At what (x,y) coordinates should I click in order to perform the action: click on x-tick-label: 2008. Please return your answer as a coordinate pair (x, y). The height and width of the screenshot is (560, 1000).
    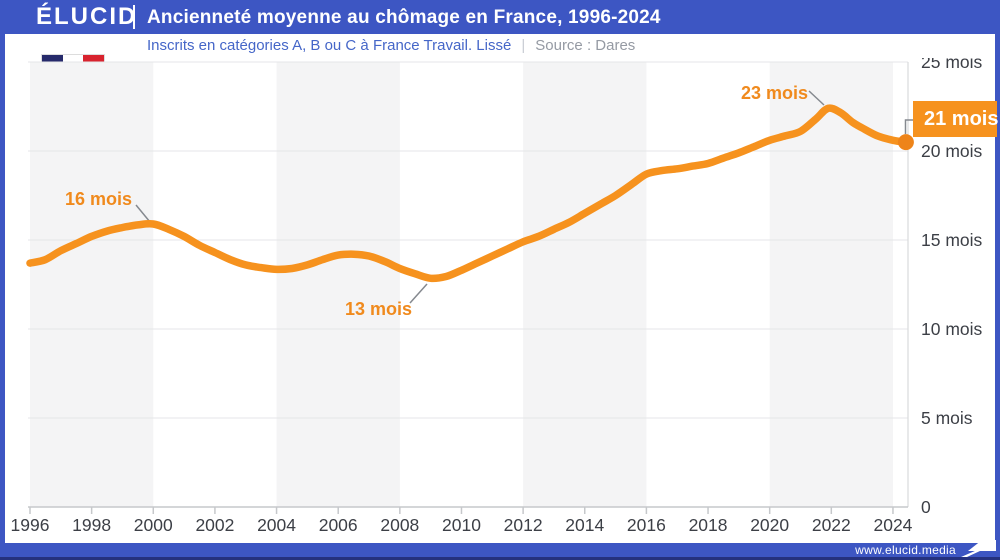
    Looking at the image, I should click on (399, 525).